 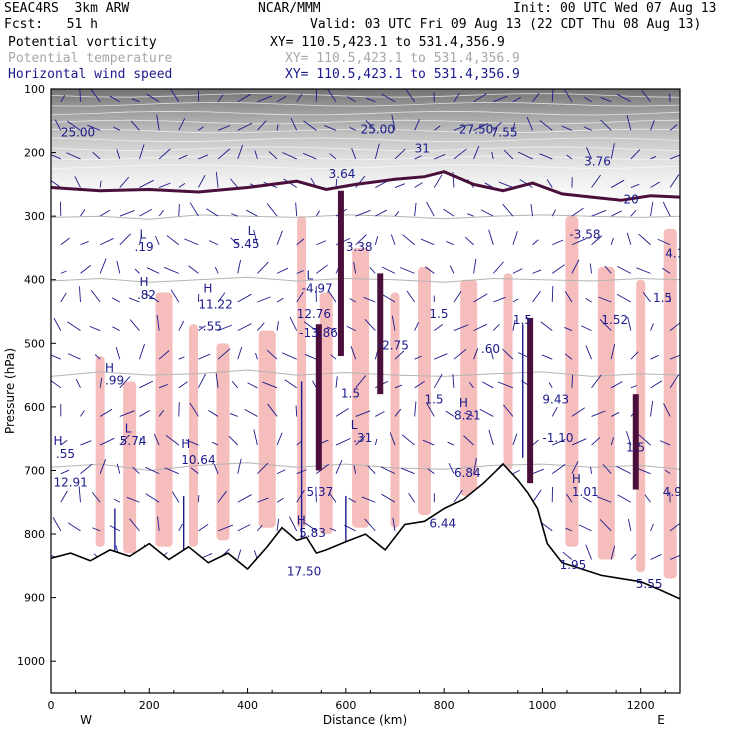 I want to click on x-tick-label: 800, so click(x=444, y=705).